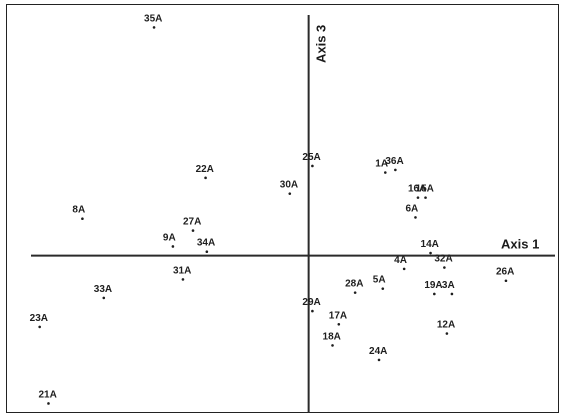  I want to click on point-28A, so click(355, 292).